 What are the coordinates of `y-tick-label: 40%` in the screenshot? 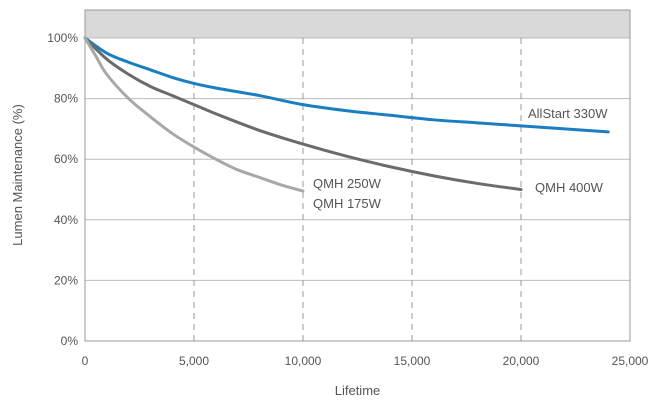 It's located at (66, 220).